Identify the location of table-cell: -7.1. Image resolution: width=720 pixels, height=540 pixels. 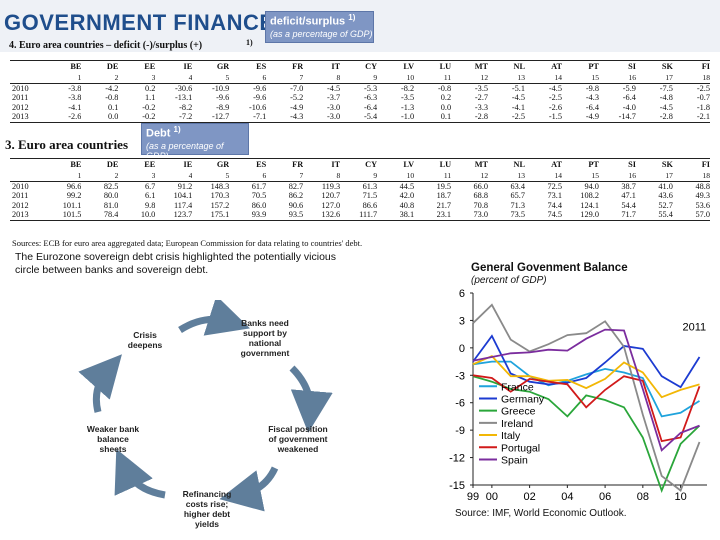
(248, 117).